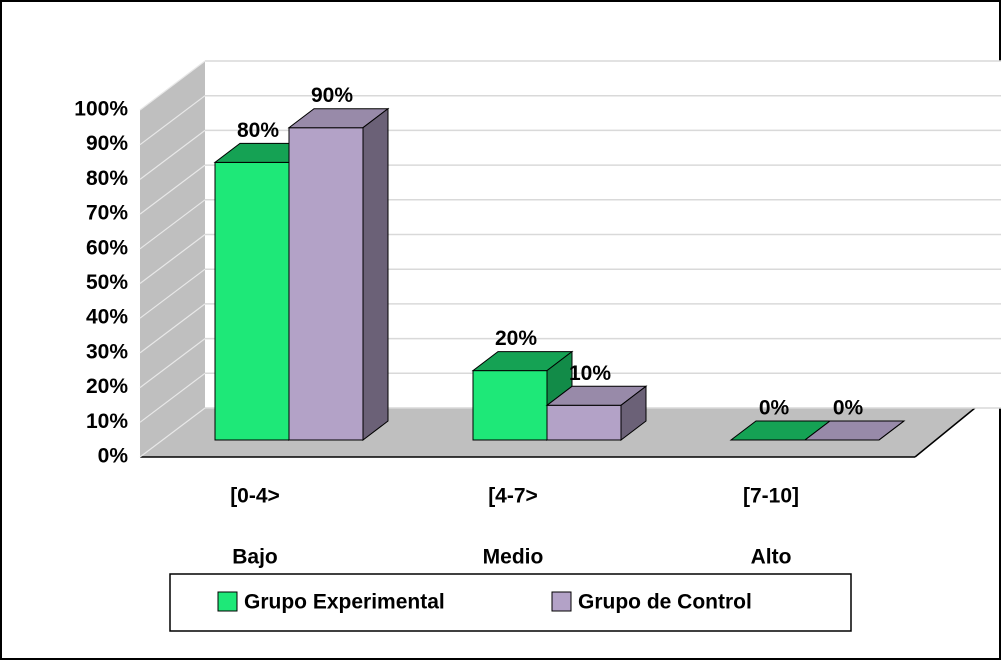 The height and width of the screenshot is (660, 1001). Describe the element at coordinates (945, 432) in the screenshot. I see `floor-edge` at that location.